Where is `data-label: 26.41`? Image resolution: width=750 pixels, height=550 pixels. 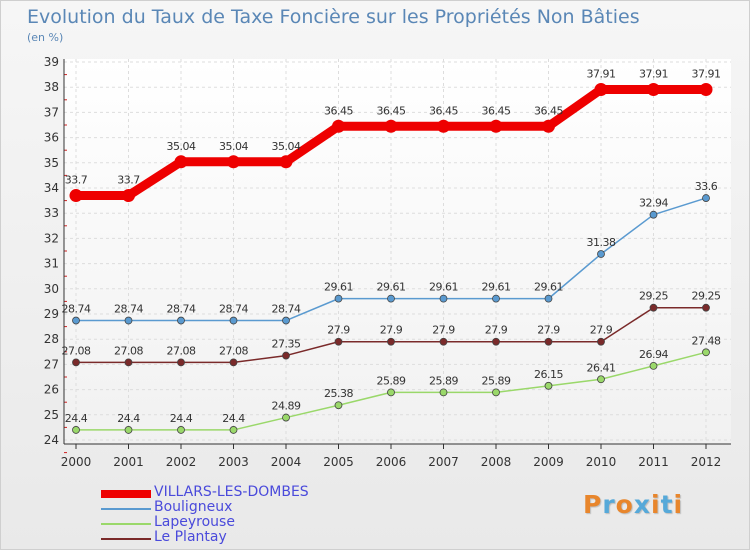 data-label: 26.41 is located at coordinates (601, 367).